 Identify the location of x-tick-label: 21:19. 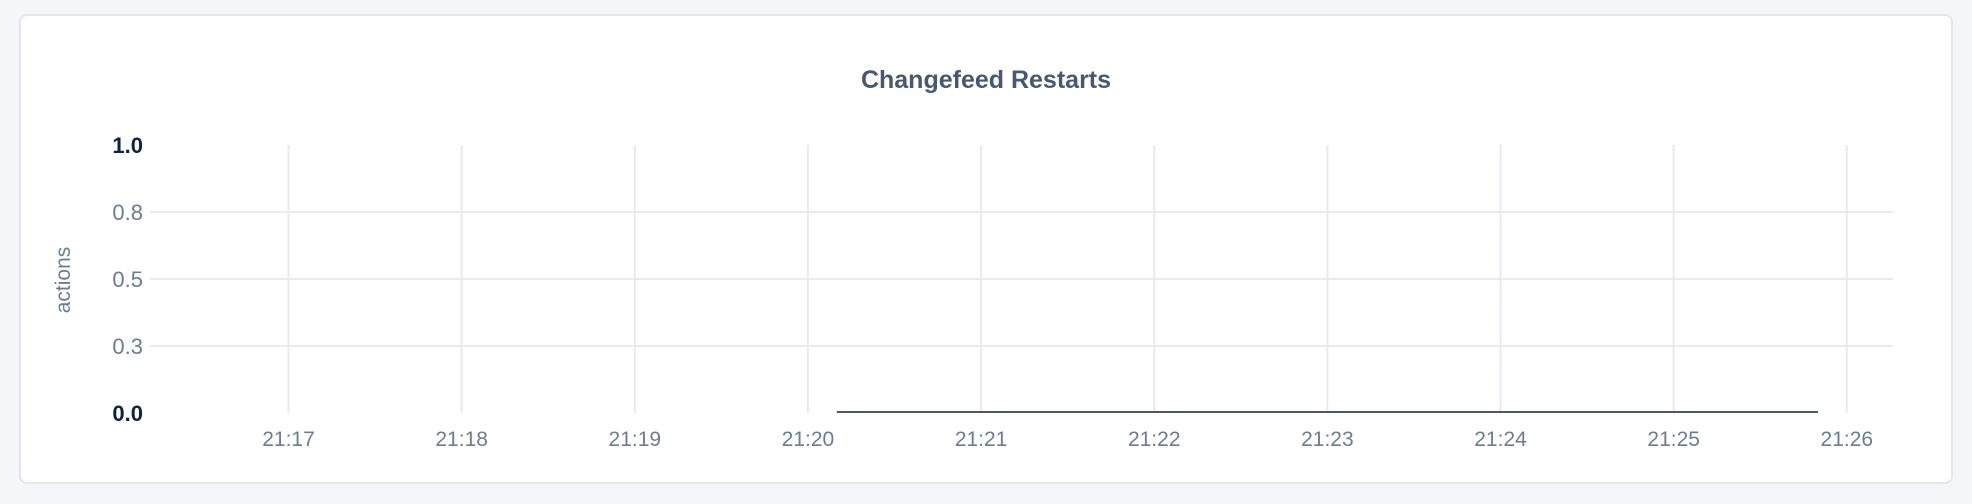
(635, 439).